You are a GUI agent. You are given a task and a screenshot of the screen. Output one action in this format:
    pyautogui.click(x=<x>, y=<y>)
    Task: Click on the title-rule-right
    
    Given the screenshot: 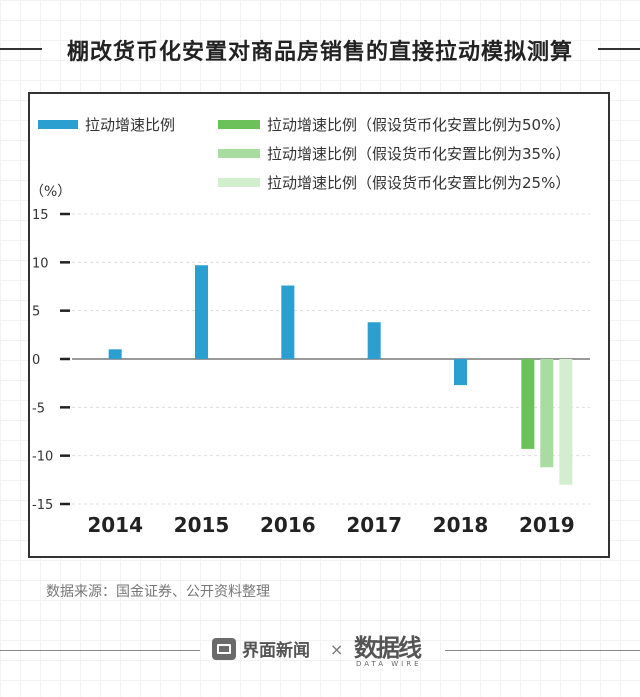 What is the action you would take?
    pyautogui.click(x=619, y=49)
    